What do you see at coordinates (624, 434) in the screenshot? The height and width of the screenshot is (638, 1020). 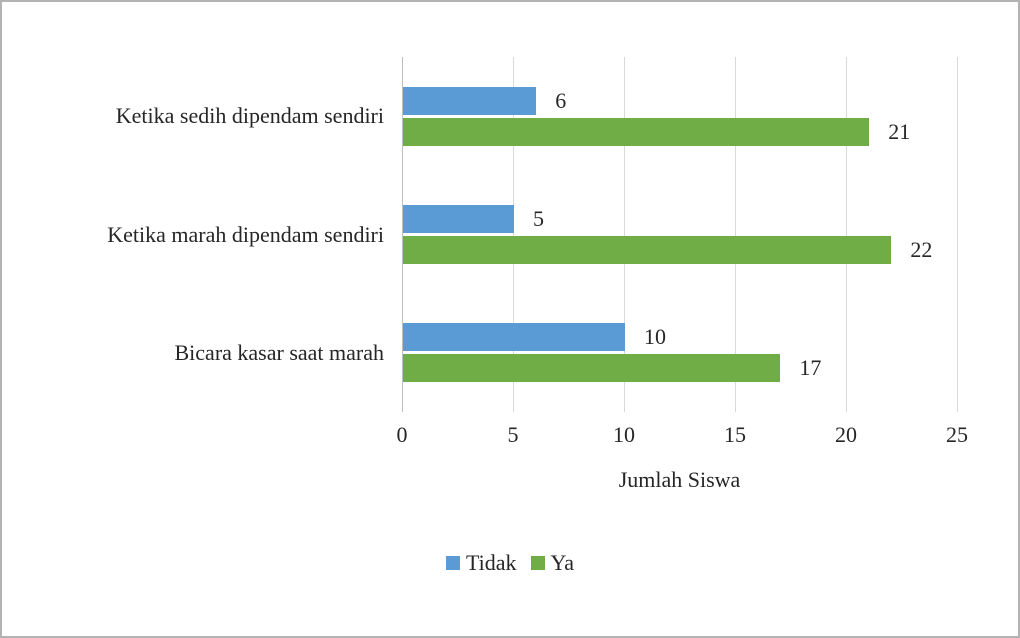 I see `x-tick-label: 10` at bounding box center [624, 434].